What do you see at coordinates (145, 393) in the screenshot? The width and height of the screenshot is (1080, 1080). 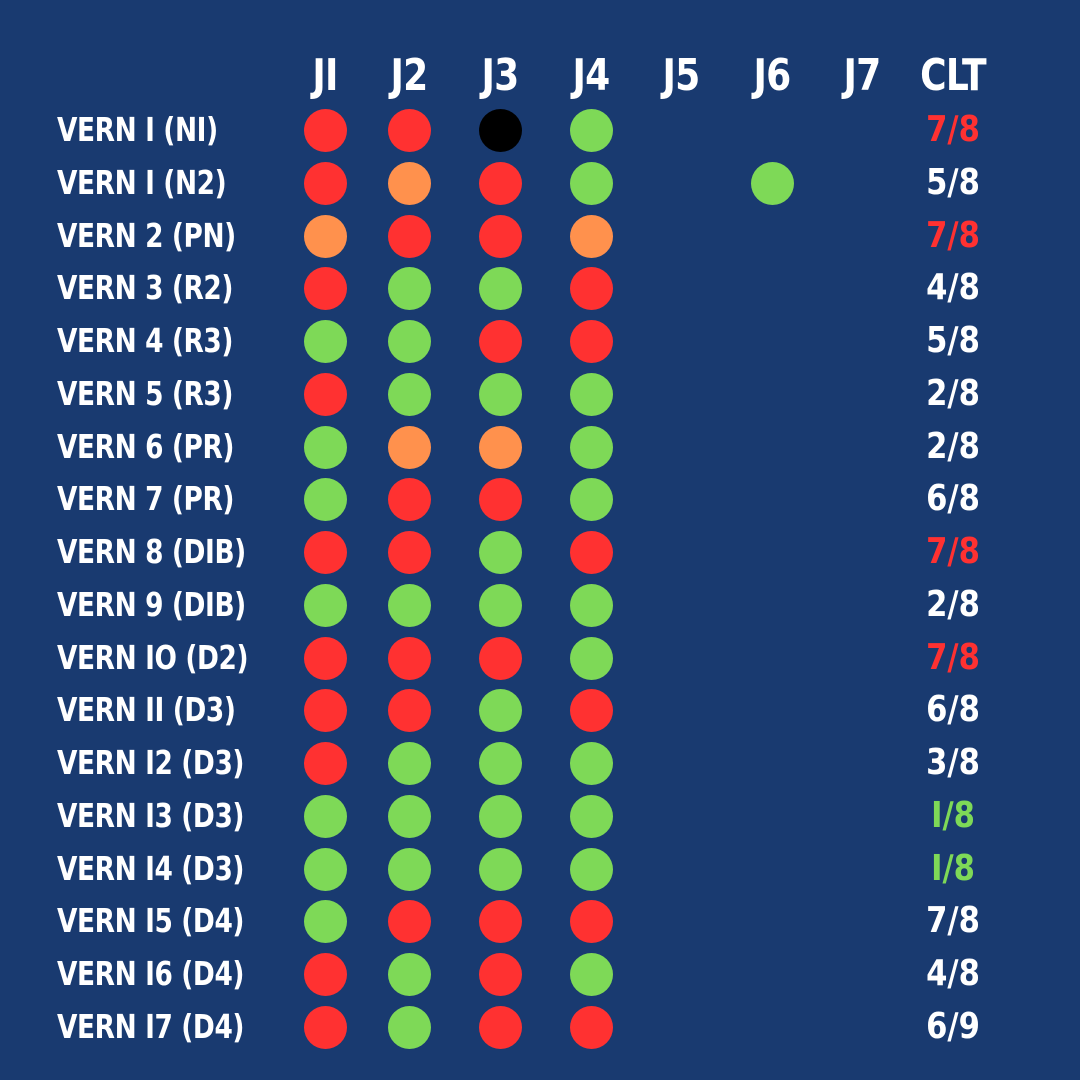 I see `row-label: VERN 5 (R3)` at bounding box center [145, 393].